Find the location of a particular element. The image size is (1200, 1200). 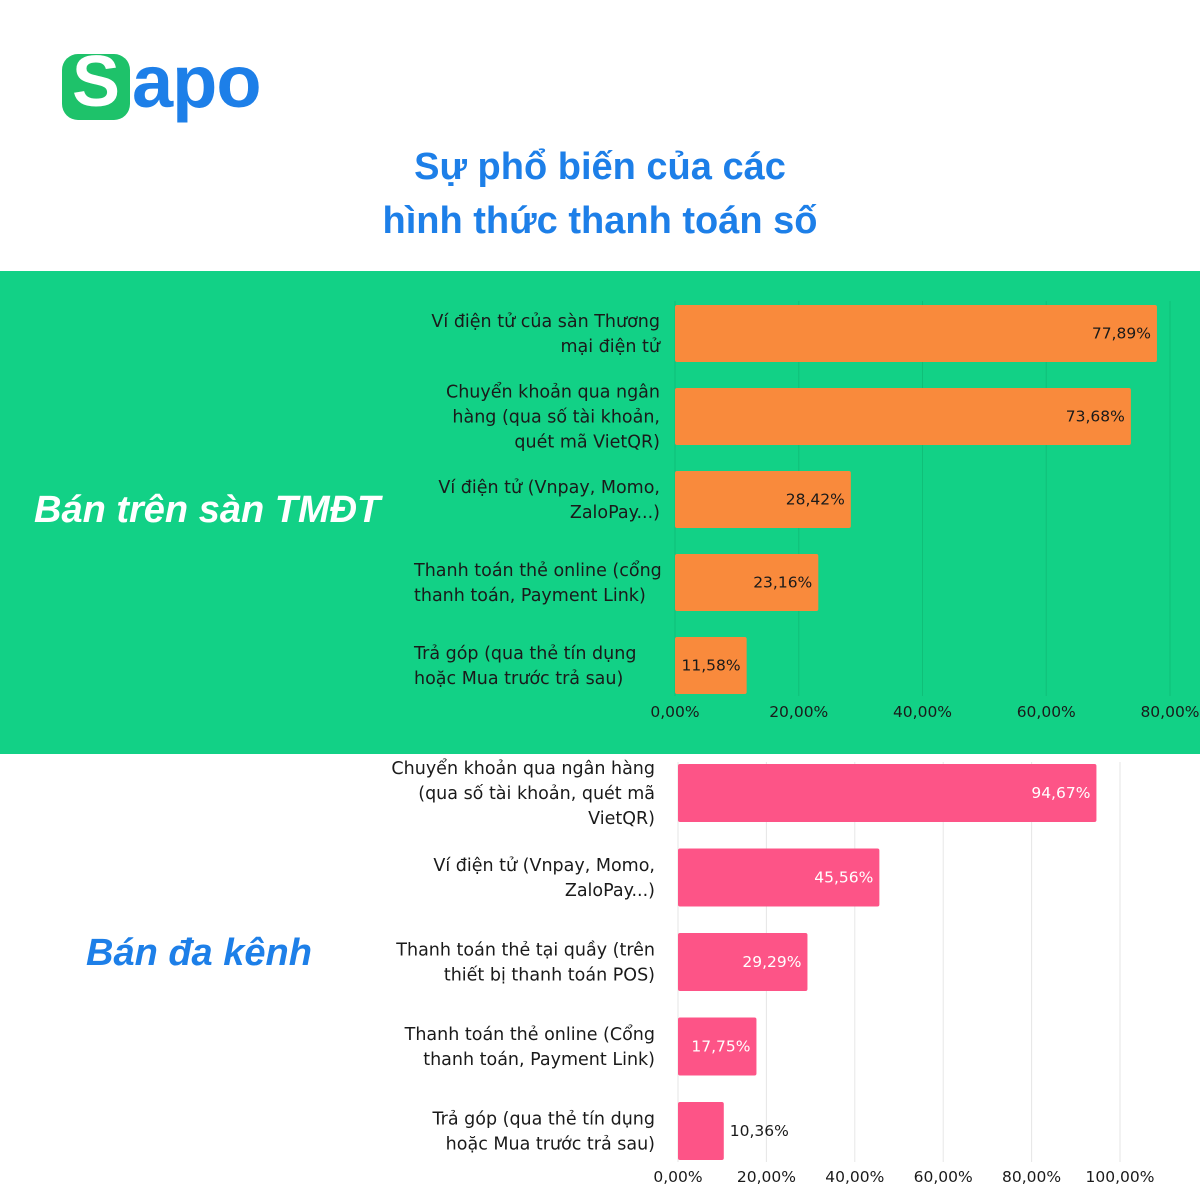

logo-initial: S is located at coordinates (96, 82).